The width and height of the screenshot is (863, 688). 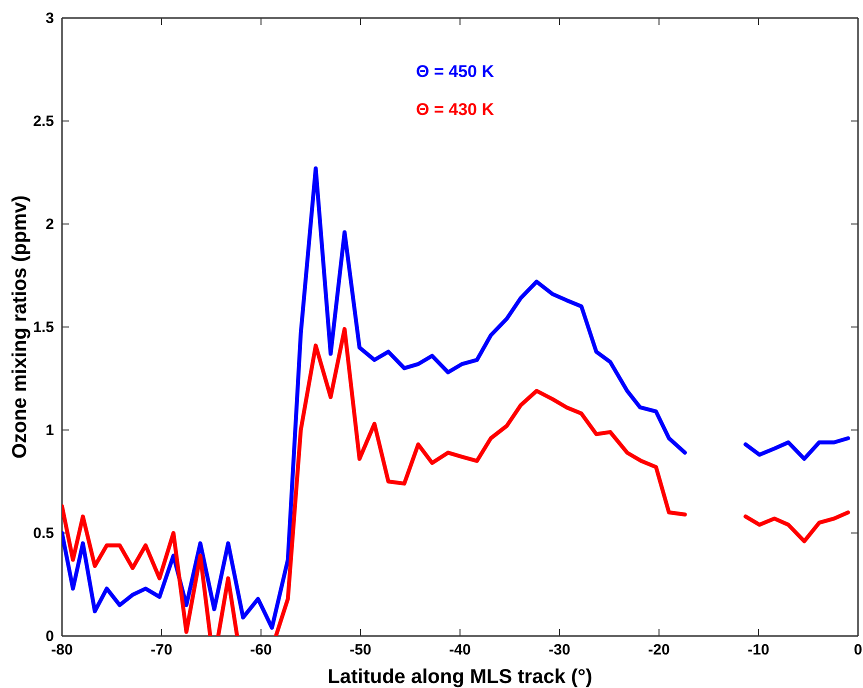 What do you see at coordinates (759, 650) in the screenshot?
I see `x-tick-label: -10` at bounding box center [759, 650].